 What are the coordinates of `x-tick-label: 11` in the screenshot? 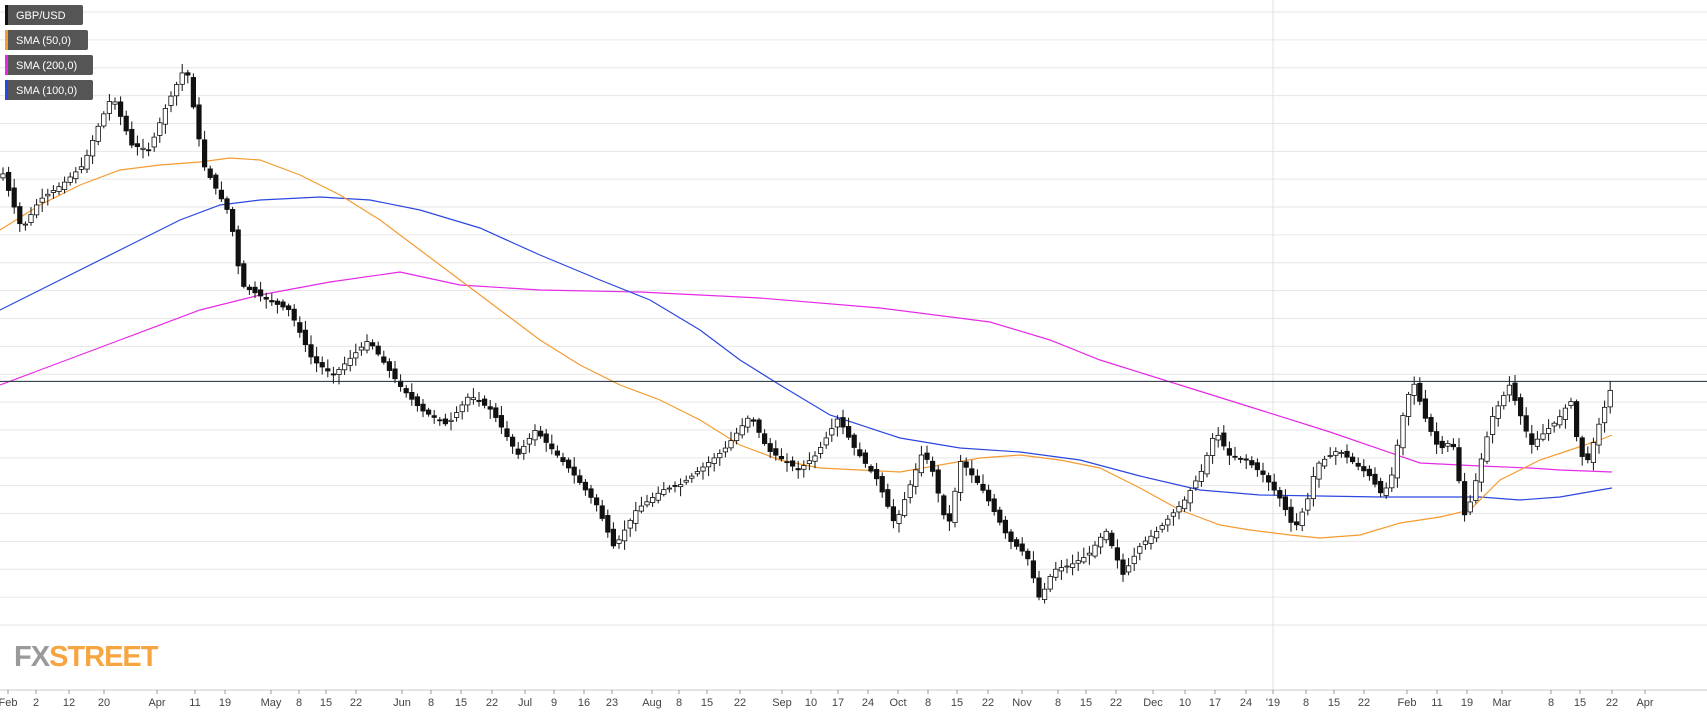 It's located at (1436, 703).